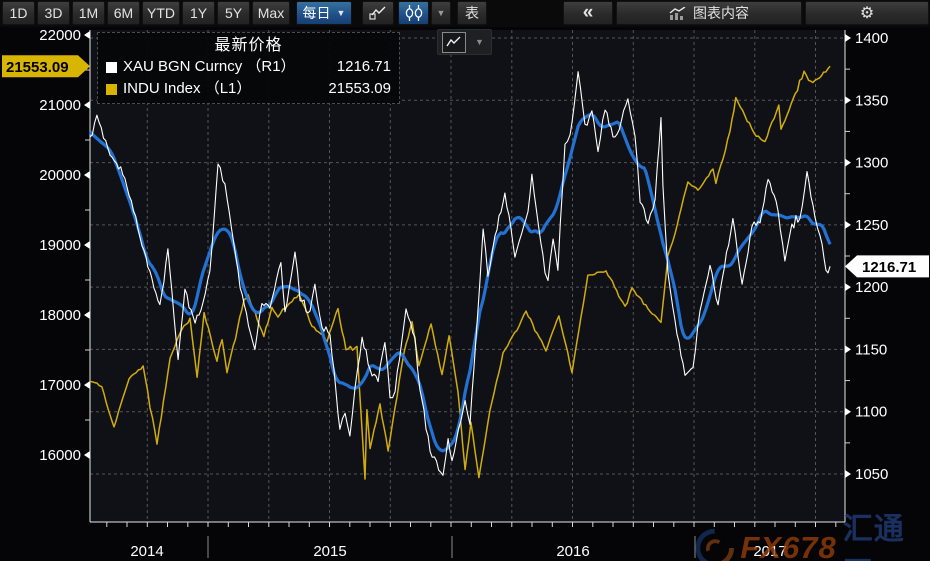 The image size is (930, 561). What do you see at coordinates (359, 88) in the screenshot?
I see `indu-series-value: 21553.09` at bounding box center [359, 88].